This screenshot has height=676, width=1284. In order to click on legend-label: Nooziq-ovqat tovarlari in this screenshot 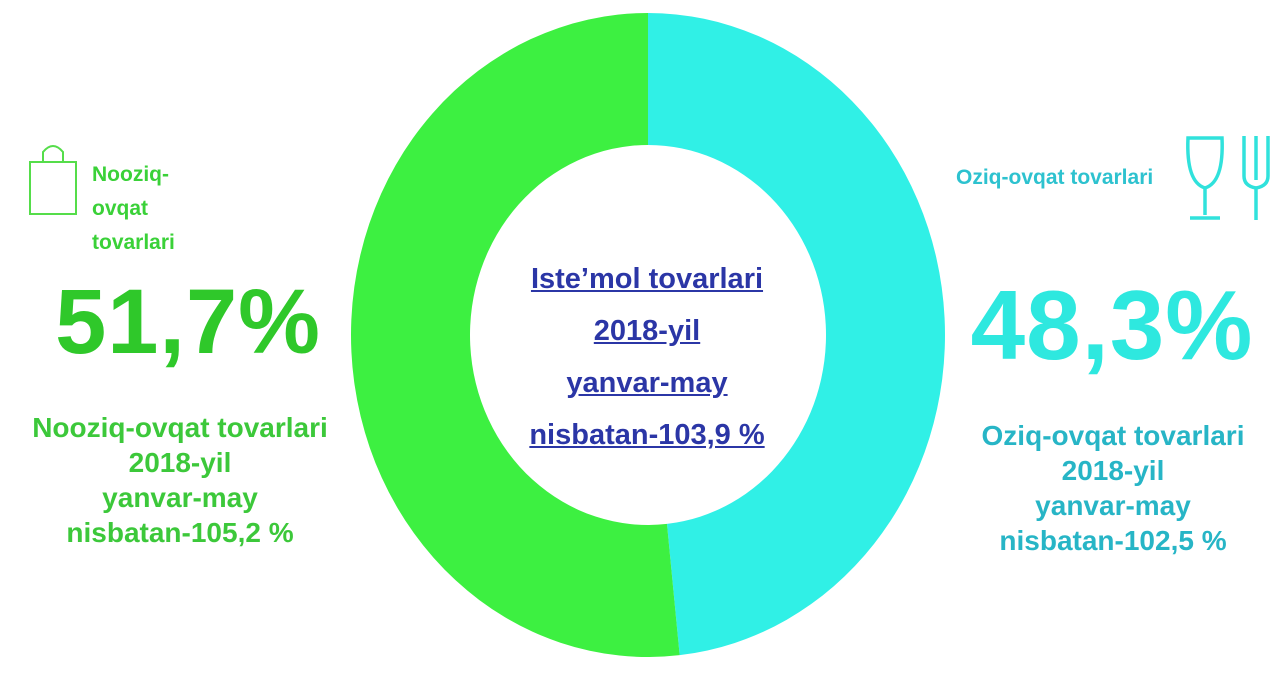, I will do `click(133, 208)`.